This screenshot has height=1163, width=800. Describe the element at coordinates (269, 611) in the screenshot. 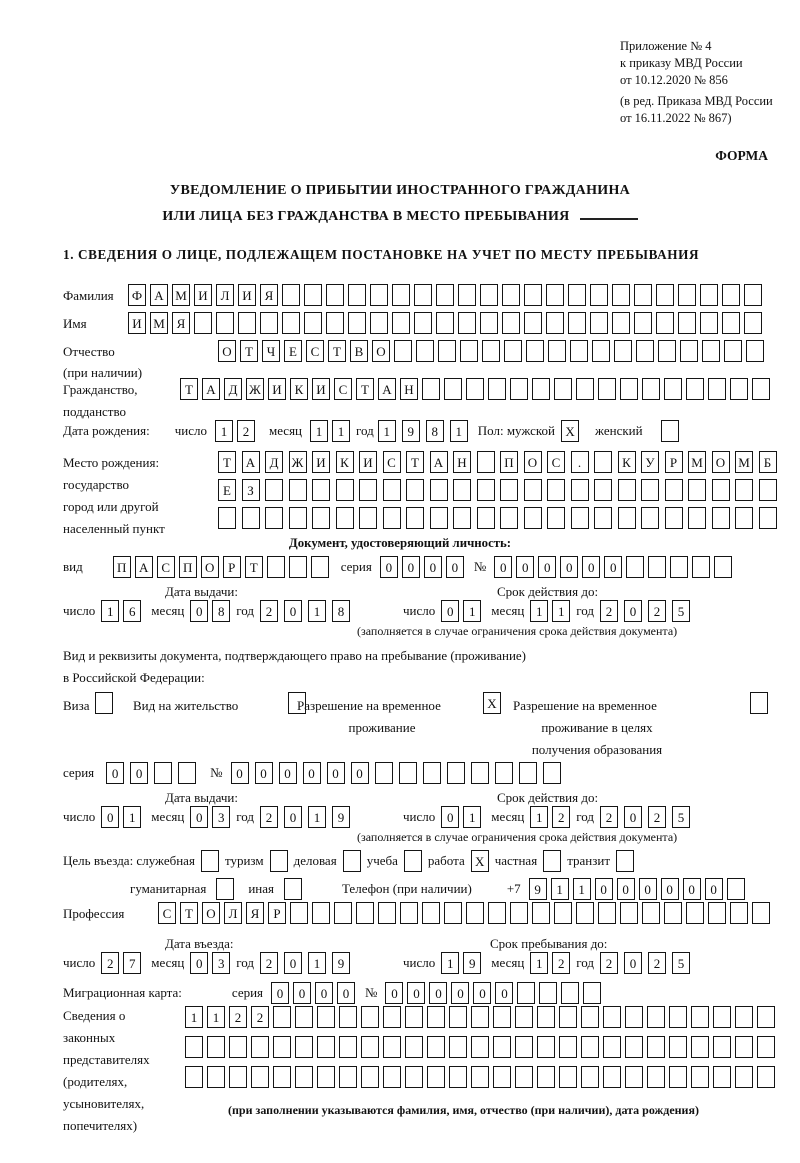

I see `char-cell: 2` at that location.